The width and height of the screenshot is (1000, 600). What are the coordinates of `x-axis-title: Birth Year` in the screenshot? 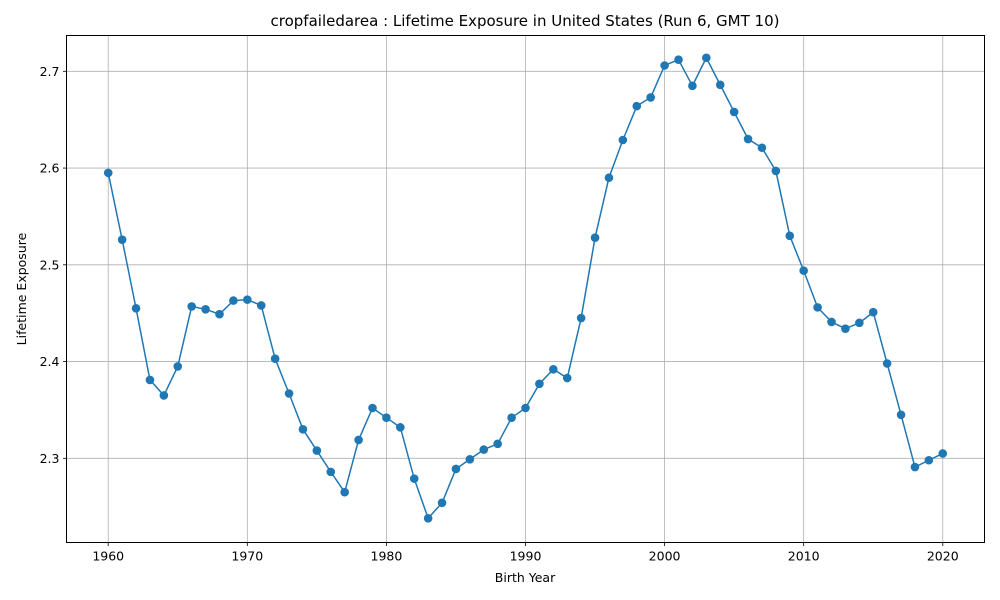 It's located at (525, 577).